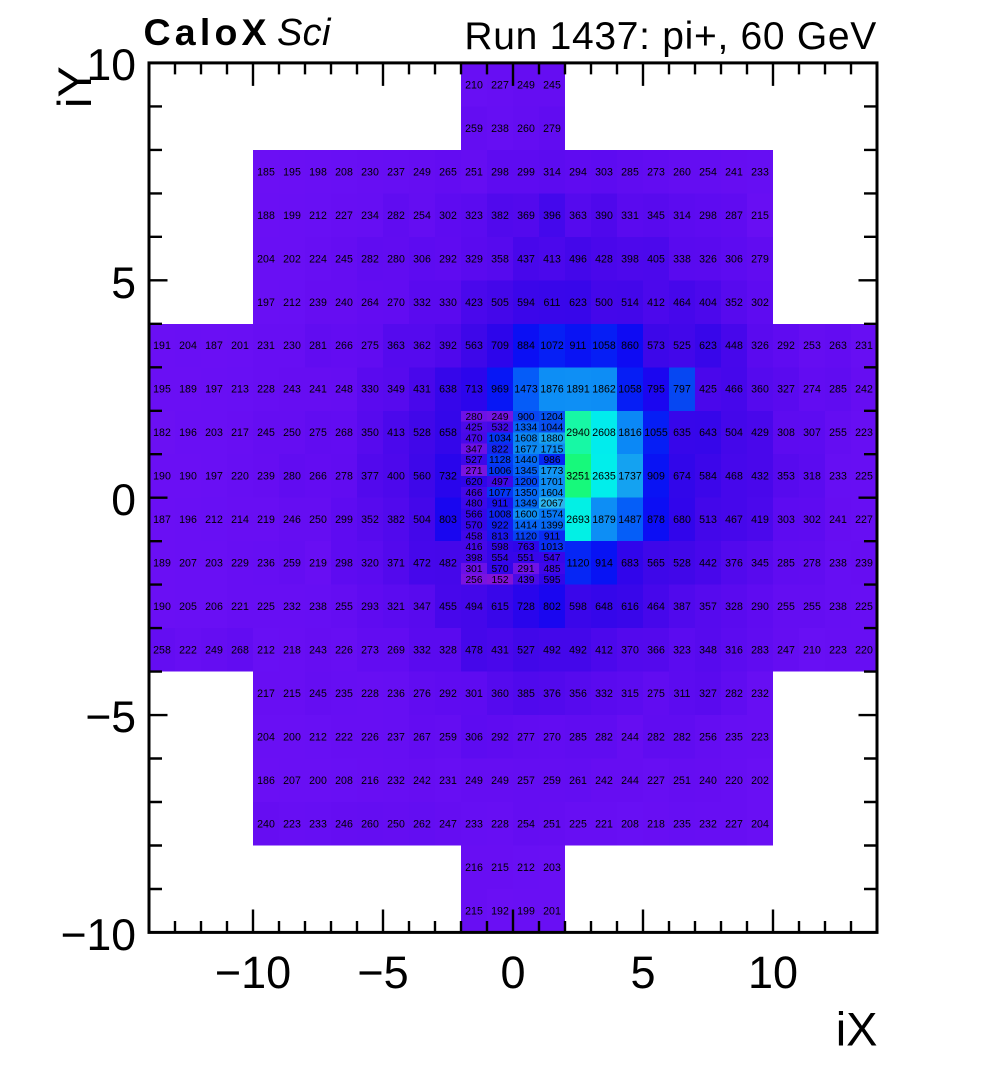 The height and width of the screenshot is (1072, 996). What do you see at coordinates (630, 564) in the screenshot?
I see `svg-text: 683` at bounding box center [630, 564].